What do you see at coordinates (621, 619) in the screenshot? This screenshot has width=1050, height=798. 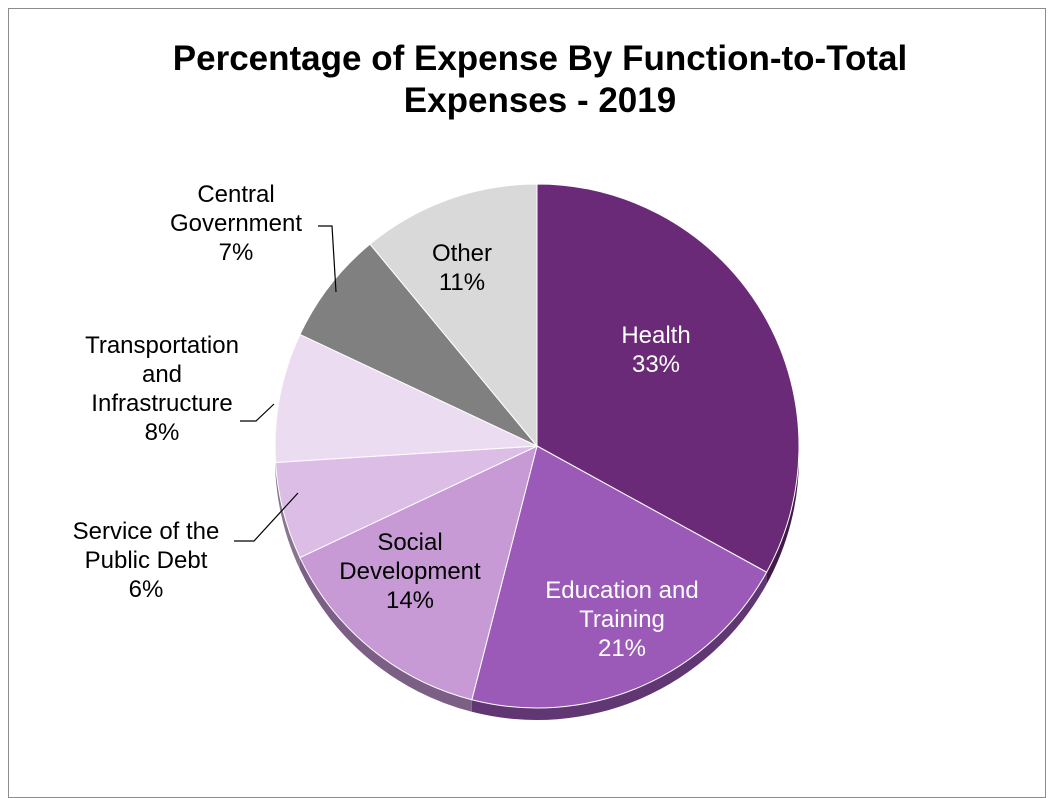 I see `data-label-education-and-training: Education and Training 21%` at bounding box center [621, 619].